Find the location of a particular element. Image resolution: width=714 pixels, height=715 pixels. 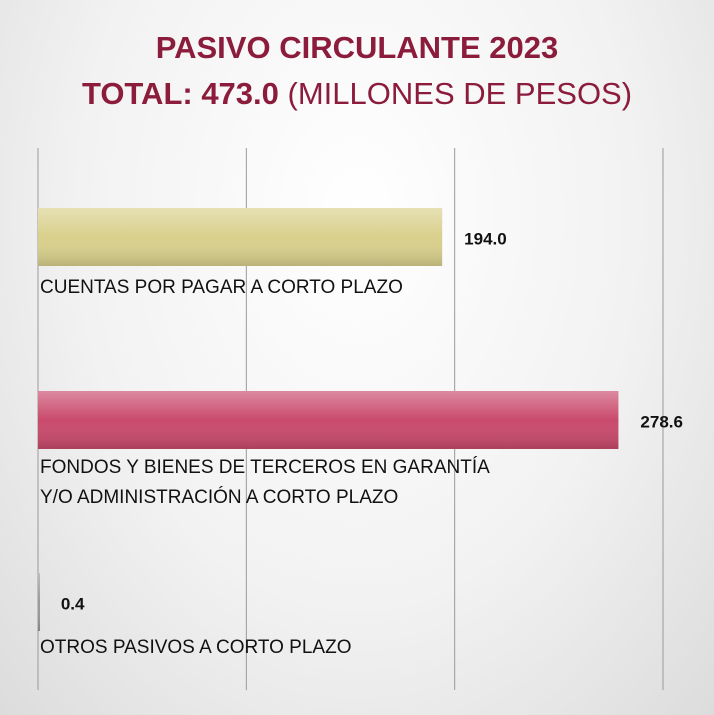

value-label: 0.4 is located at coordinates (73, 603).